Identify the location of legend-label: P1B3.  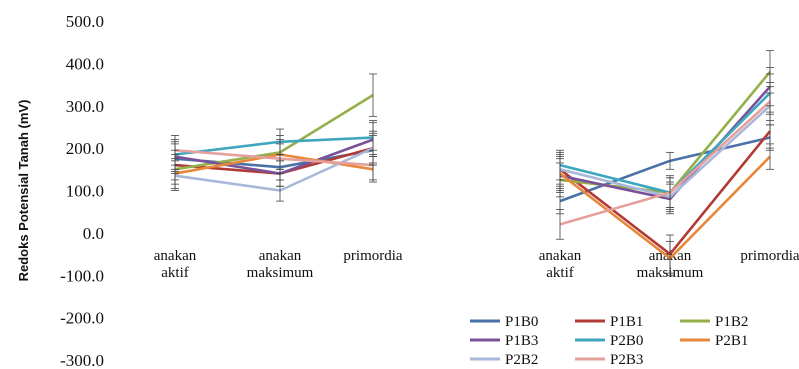
(521, 341).